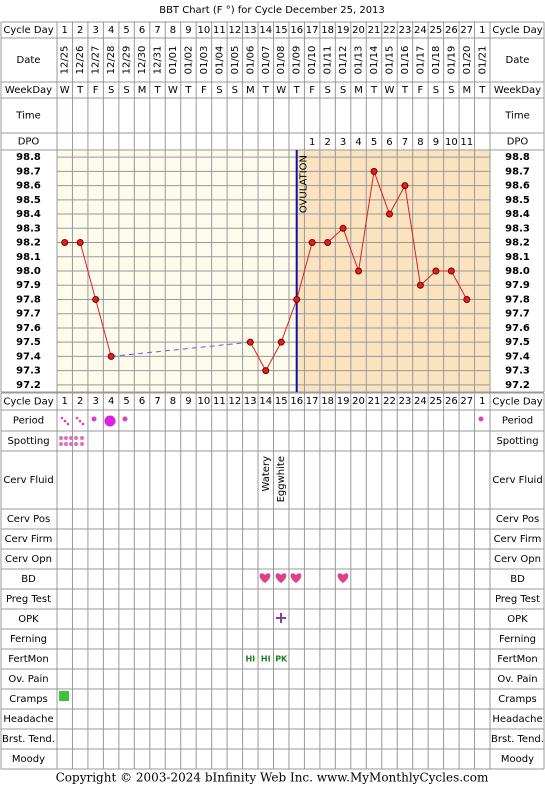 This screenshot has width=545, height=791. Describe the element at coordinates (405, 30) in the screenshot. I see `cycle-day: 23` at that location.